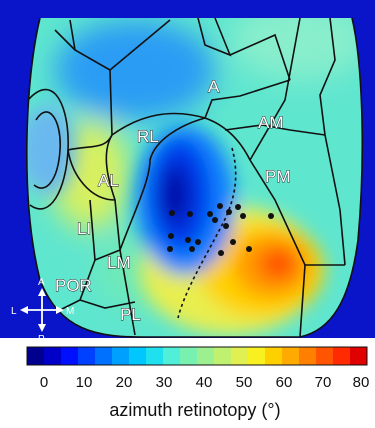 The height and width of the screenshot is (428, 375). What do you see at coordinates (42, 310) in the screenshot?
I see `orientation-compass` at bounding box center [42, 310].